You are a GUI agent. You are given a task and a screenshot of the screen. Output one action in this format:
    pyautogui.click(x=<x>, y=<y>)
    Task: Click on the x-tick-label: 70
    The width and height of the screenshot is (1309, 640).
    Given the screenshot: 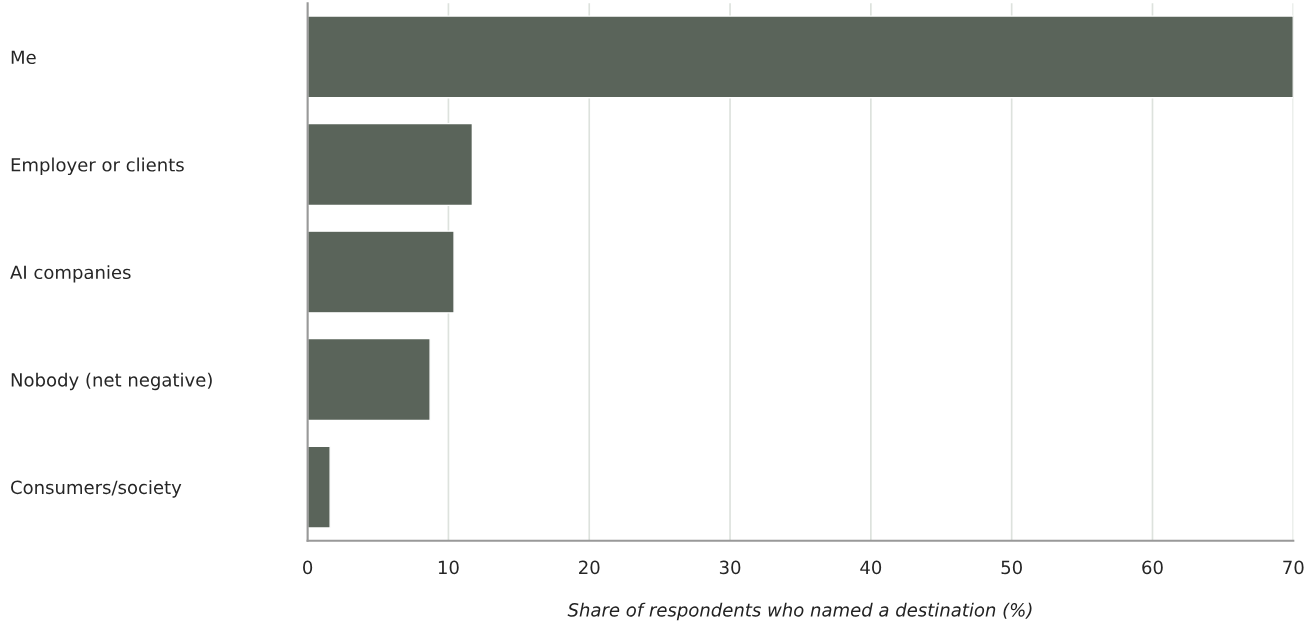 What is the action you would take?
    pyautogui.click(x=1293, y=567)
    